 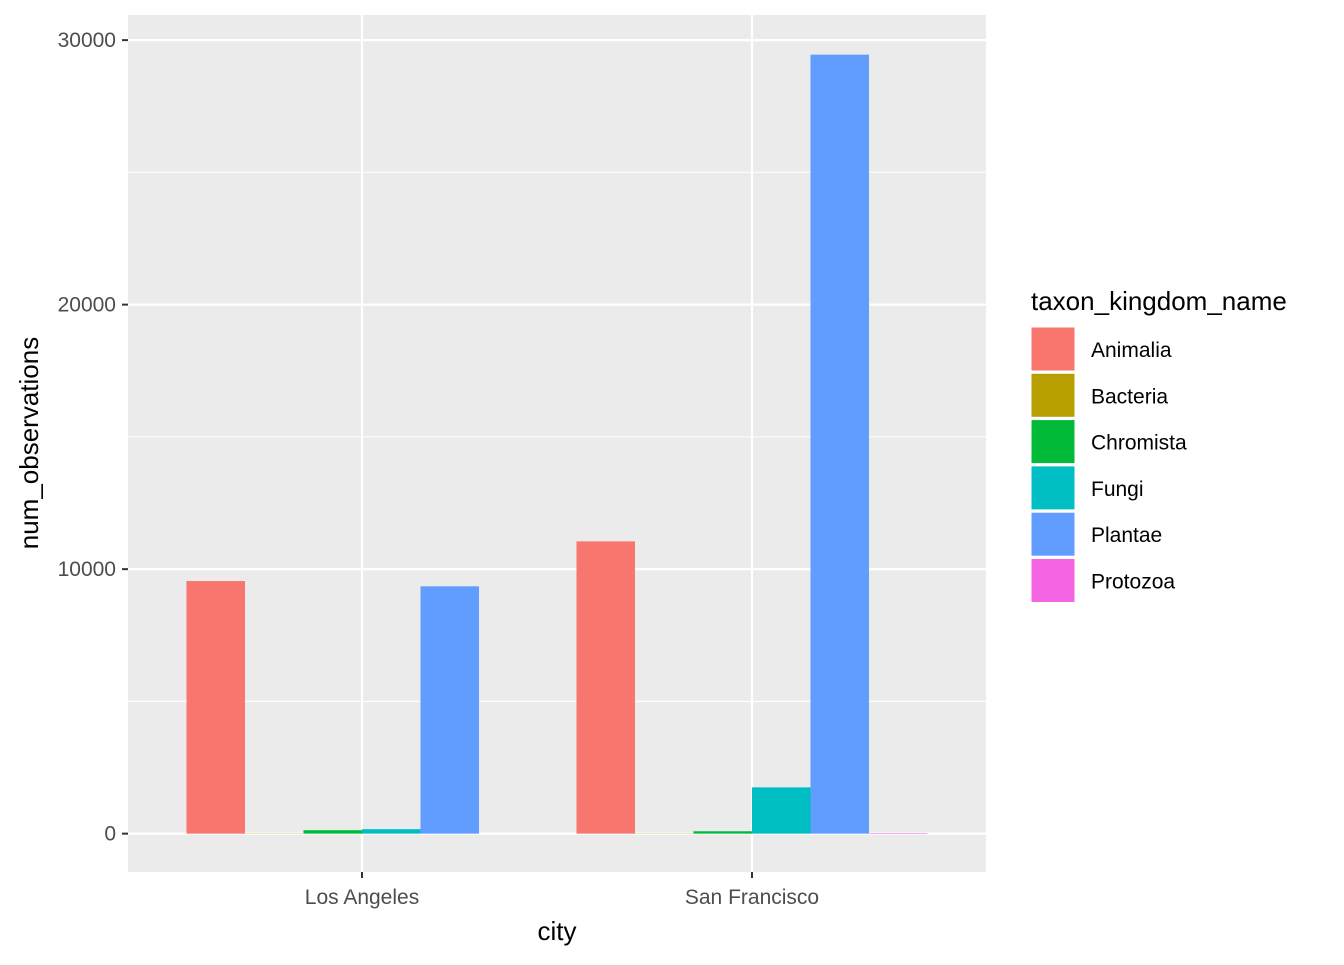 What do you see at coordinates (562, 890) in the screenshot?
I see `x-axis: Los Angeles San Francisco` at bounding box center [562, 890].